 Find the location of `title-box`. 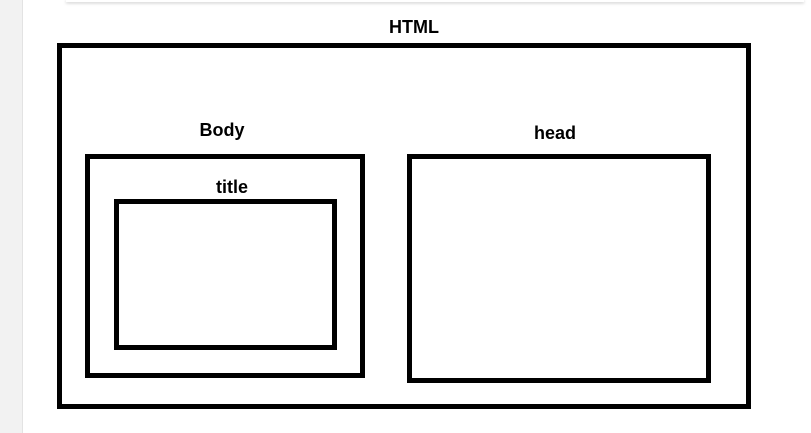

title-box is located at coordinates (225, 274).